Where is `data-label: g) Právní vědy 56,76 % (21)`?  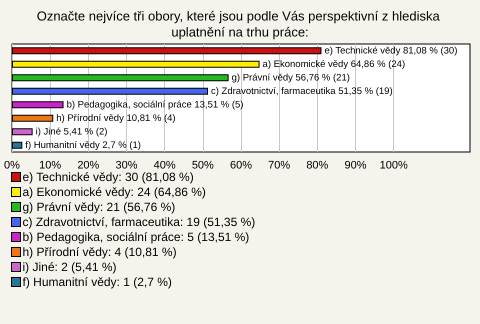
data-label: g) Právní vědy 56,76 % (21) is located at coordinates (291, 78).